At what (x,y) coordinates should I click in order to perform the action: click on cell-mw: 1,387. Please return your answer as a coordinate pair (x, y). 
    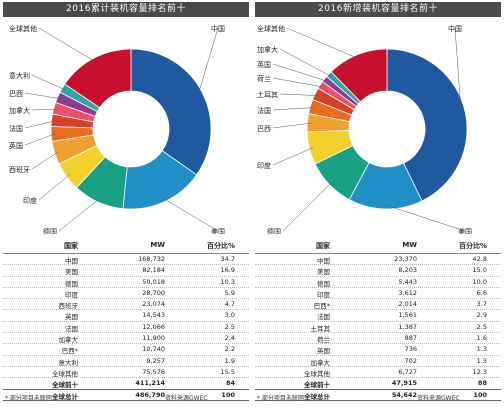
    Looking at the image, I should click on (407, 326).